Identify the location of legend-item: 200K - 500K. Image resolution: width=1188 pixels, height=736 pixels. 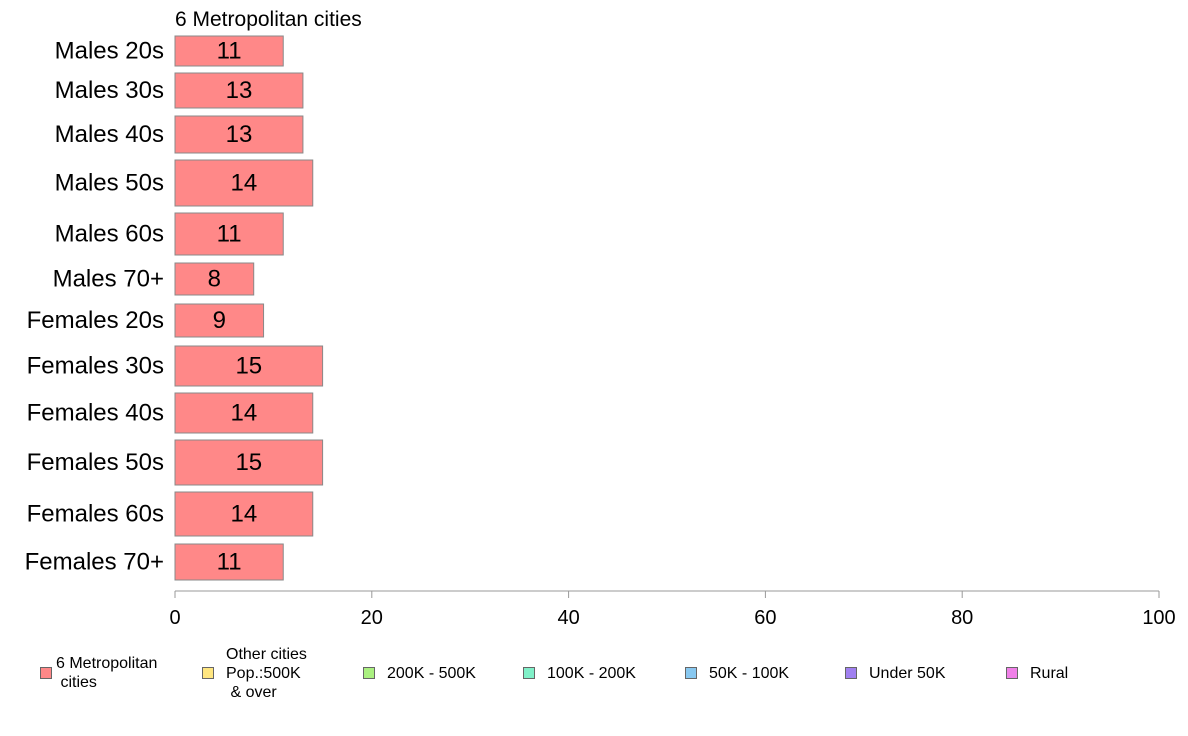
(419, 673).